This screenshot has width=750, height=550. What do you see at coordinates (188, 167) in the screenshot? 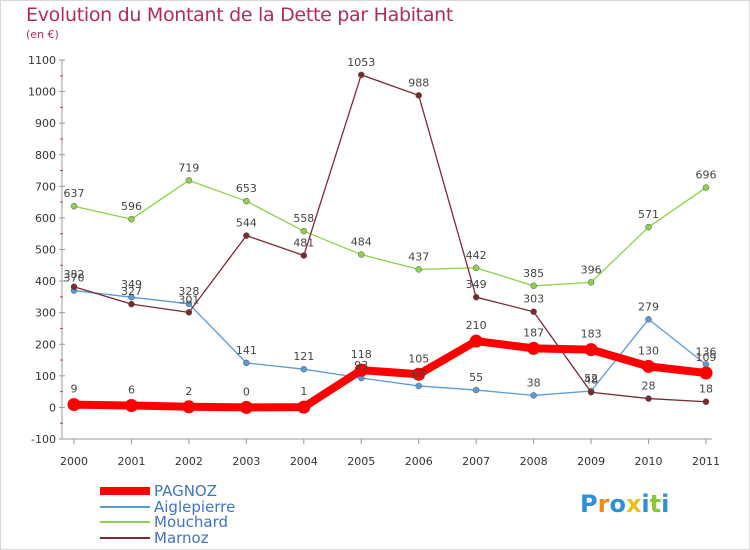
I see `data-label-mouchard: 719` at bounding box center [188, 167].